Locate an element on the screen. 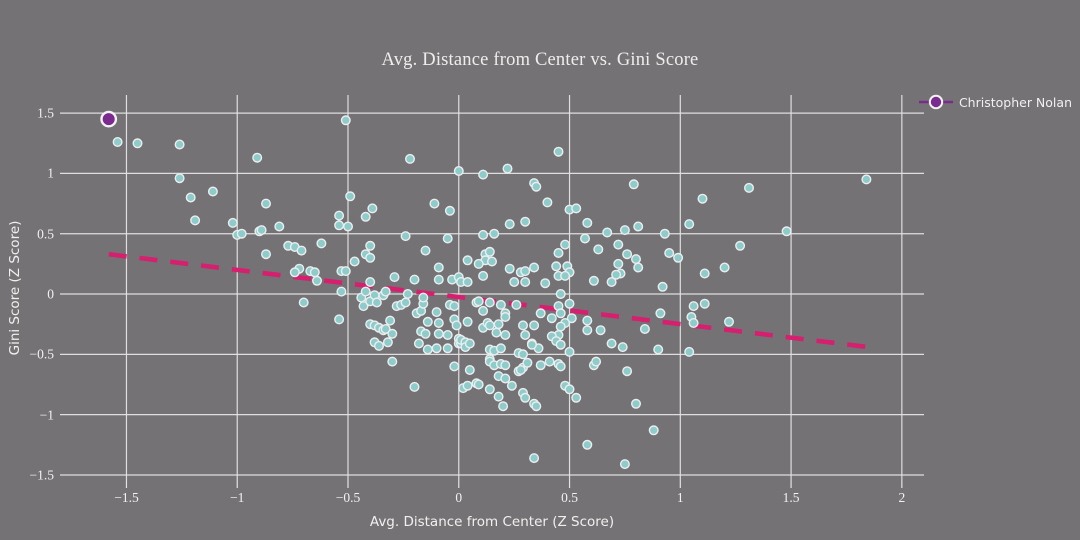  highlighted-data-point is located at coordinates (109, 119).